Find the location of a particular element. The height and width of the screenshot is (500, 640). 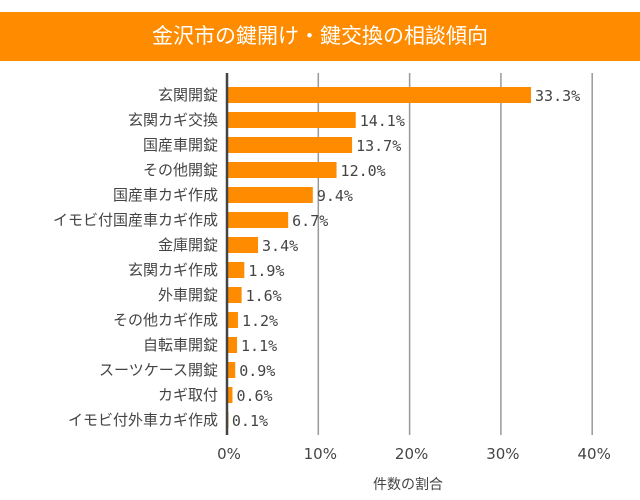

category-label: 国産車カギ作成 is located at coordinates (165, 195).